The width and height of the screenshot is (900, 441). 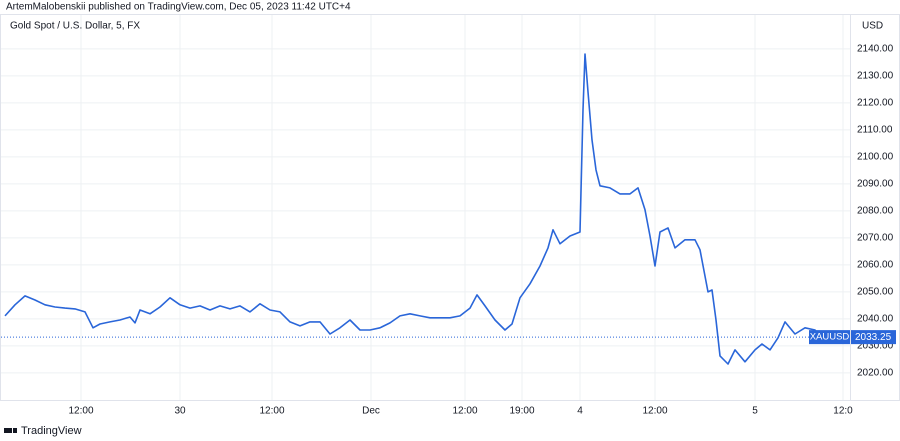 I want to click on y-tick-label: 2100.00, so click(x=875, y=157).